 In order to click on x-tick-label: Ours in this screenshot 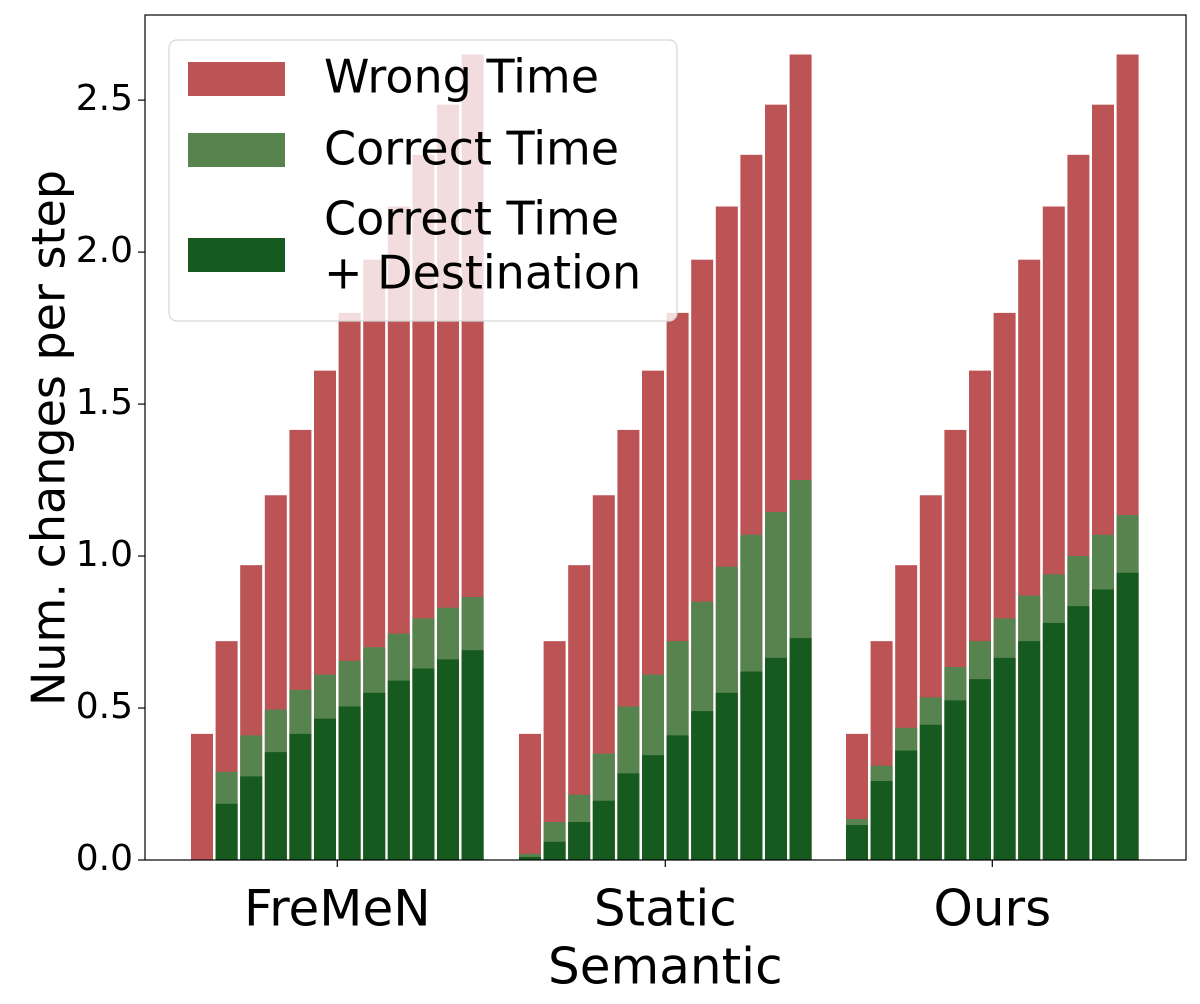, I will do `click(992, 909)`.